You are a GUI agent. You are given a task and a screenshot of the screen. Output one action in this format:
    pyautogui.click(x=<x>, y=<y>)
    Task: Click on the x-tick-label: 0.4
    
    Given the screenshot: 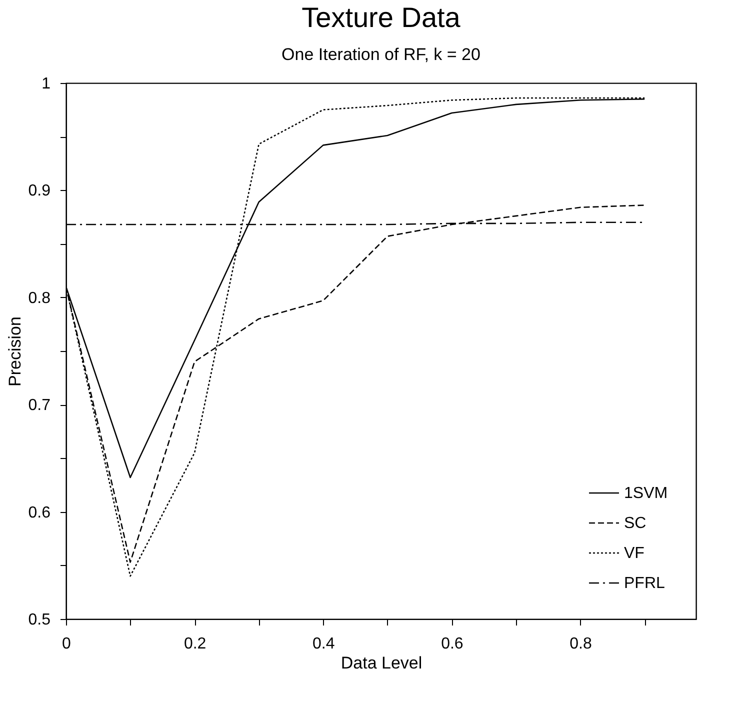 What is the action you would take?
    pyautogui.click(x=323, y=644)
    